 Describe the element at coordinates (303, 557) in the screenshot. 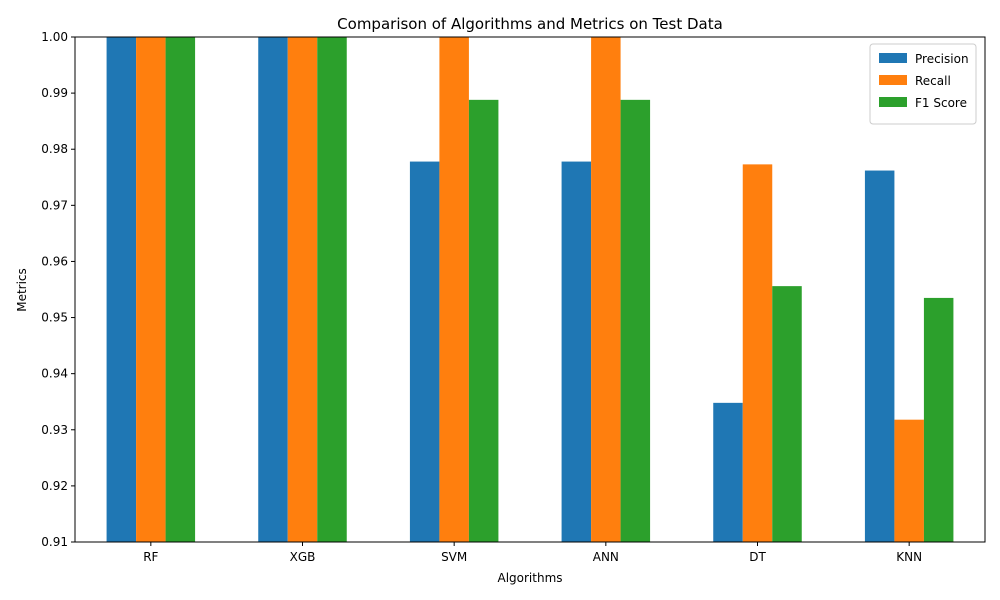

I see `x-tick-label-xgb: XGB` at that location.